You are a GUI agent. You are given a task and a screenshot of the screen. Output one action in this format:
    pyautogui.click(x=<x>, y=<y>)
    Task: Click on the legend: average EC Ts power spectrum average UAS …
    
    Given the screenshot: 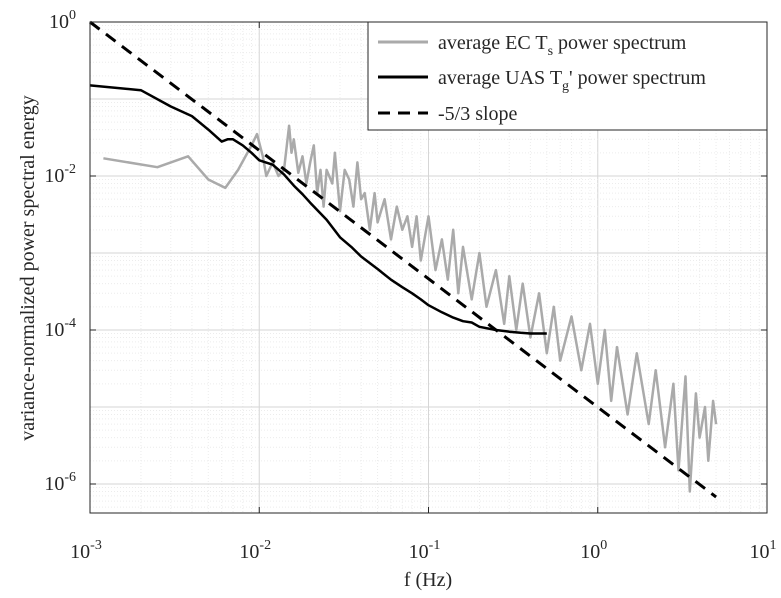 What is the action you would take?
    pyautogui.click(x=567, y=76)
    